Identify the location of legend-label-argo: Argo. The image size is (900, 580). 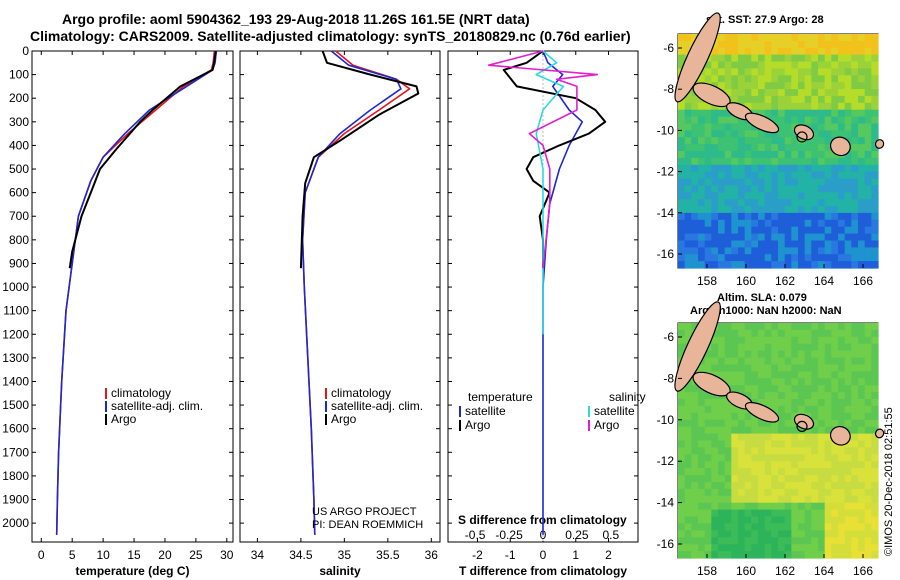
(124, 419).